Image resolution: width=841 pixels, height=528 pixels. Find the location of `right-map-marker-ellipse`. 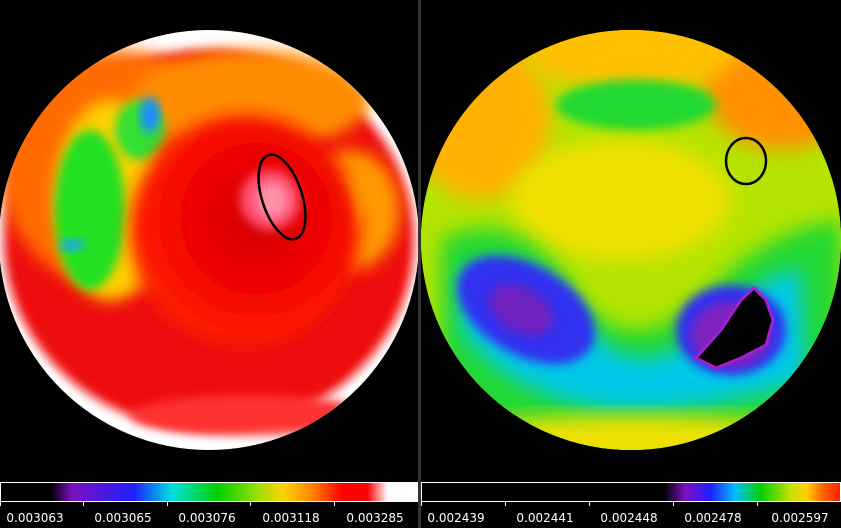

right-map-marker-ellipse is located at coordinates (746, 161).